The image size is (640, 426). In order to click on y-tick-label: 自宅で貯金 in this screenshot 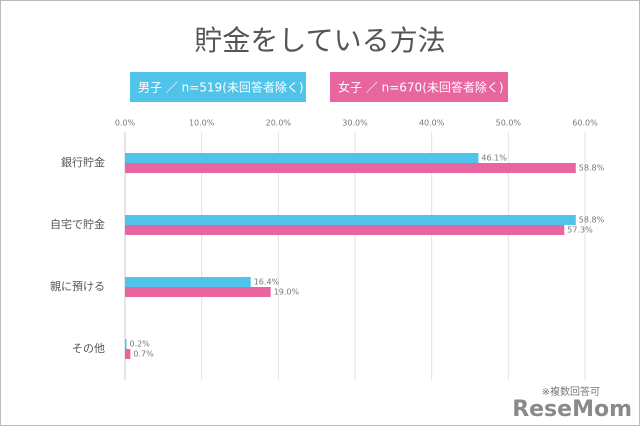, I will do `click(77, 224)`.